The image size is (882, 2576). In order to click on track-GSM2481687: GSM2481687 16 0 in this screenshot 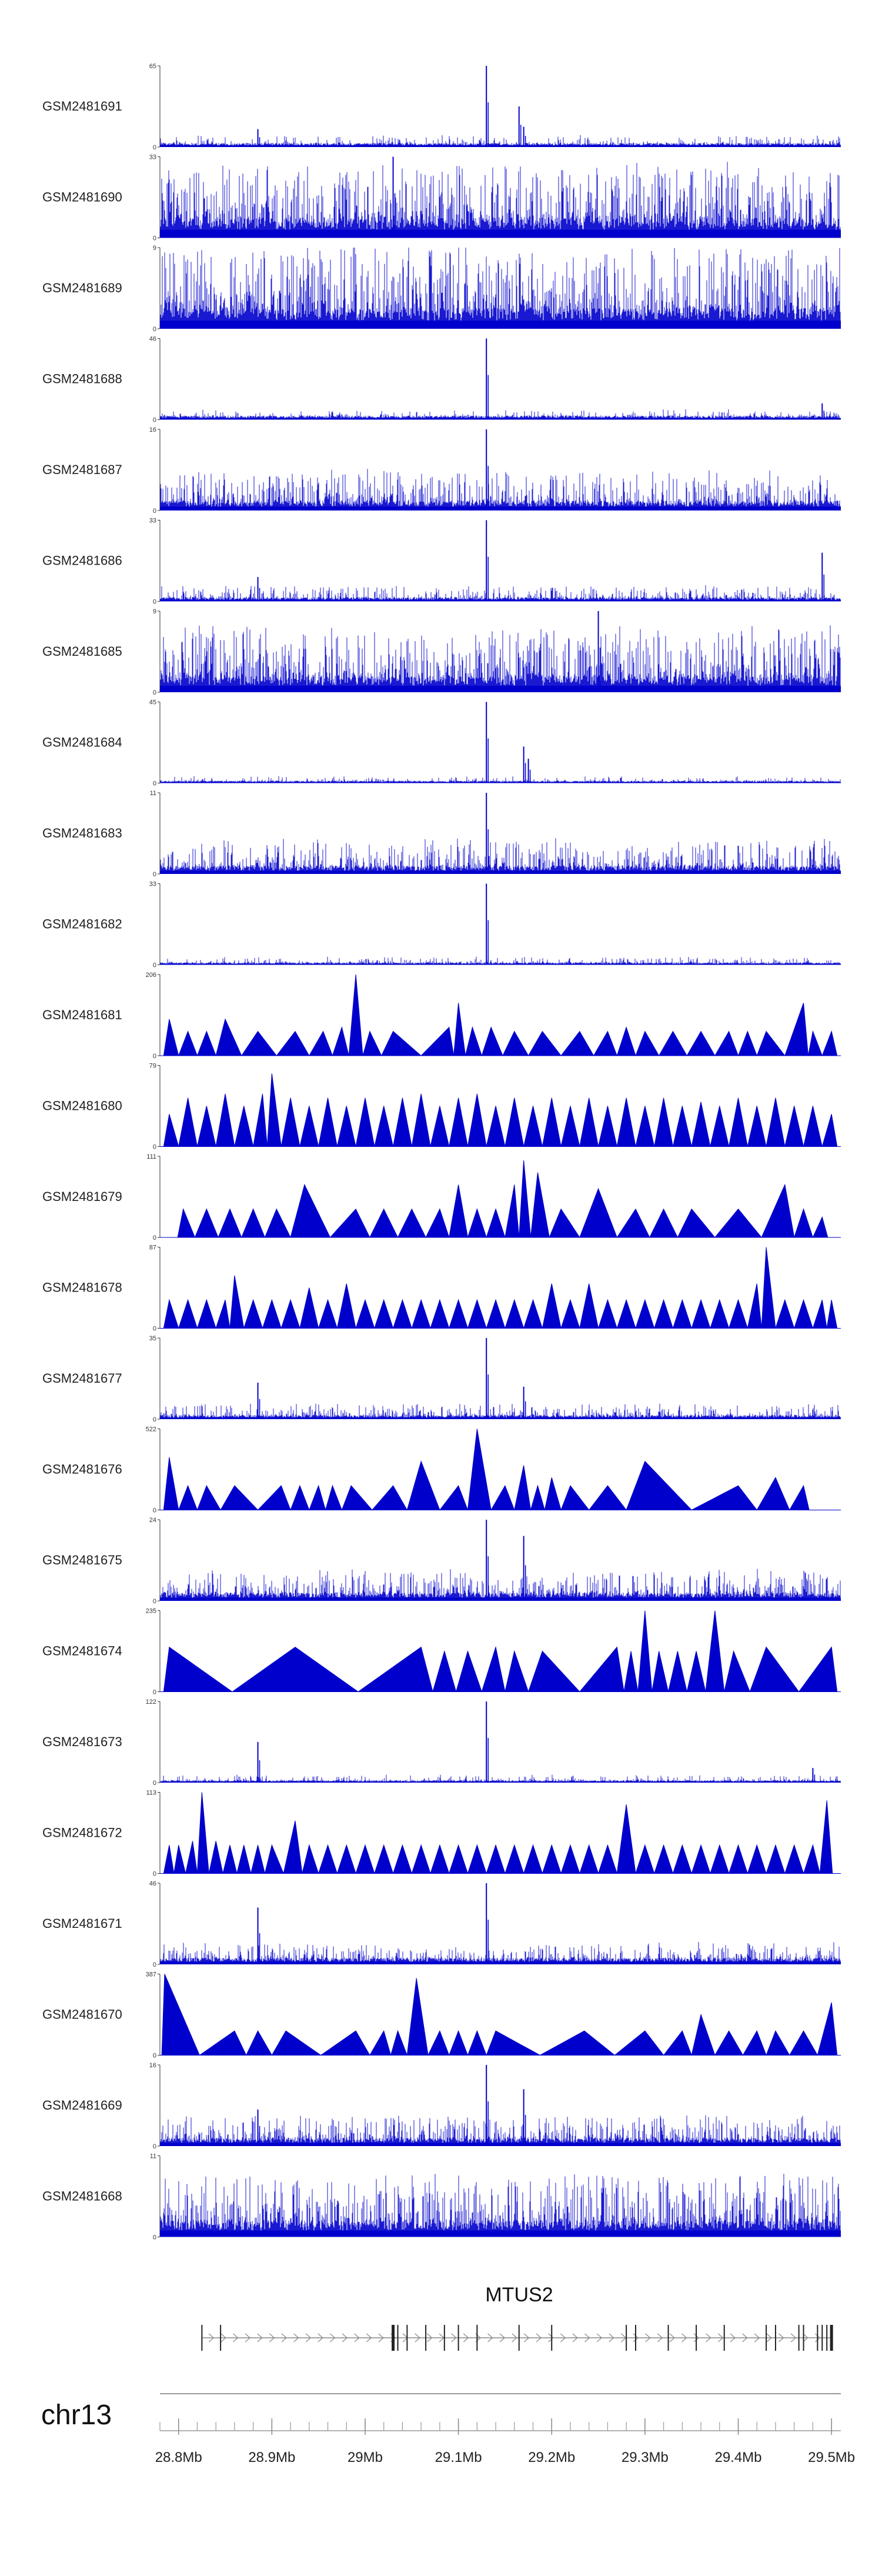, I will do `click(441, 470)`.